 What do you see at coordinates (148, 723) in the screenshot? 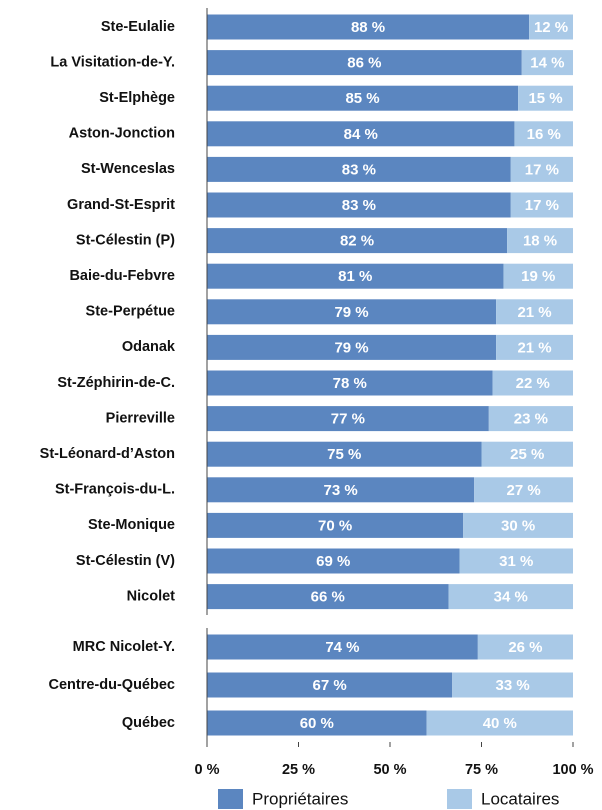
I see `category-label: Québec` at bounding box center [148, 723].